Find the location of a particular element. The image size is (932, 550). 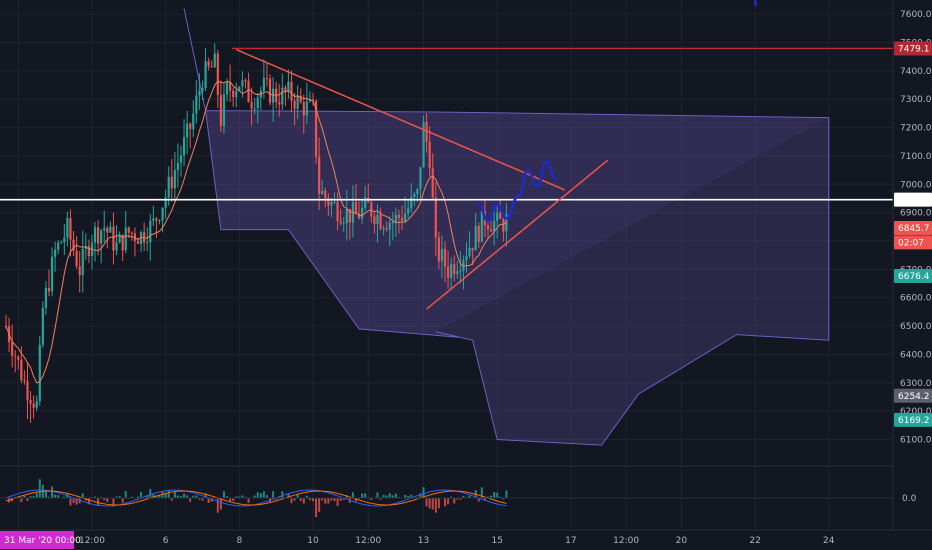

projection-mark is located at coordinates (755, 3).